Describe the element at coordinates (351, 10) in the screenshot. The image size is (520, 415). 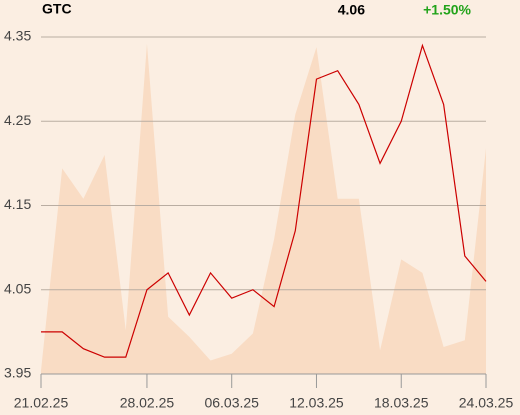
I see `last-value: 4.06` at that location.